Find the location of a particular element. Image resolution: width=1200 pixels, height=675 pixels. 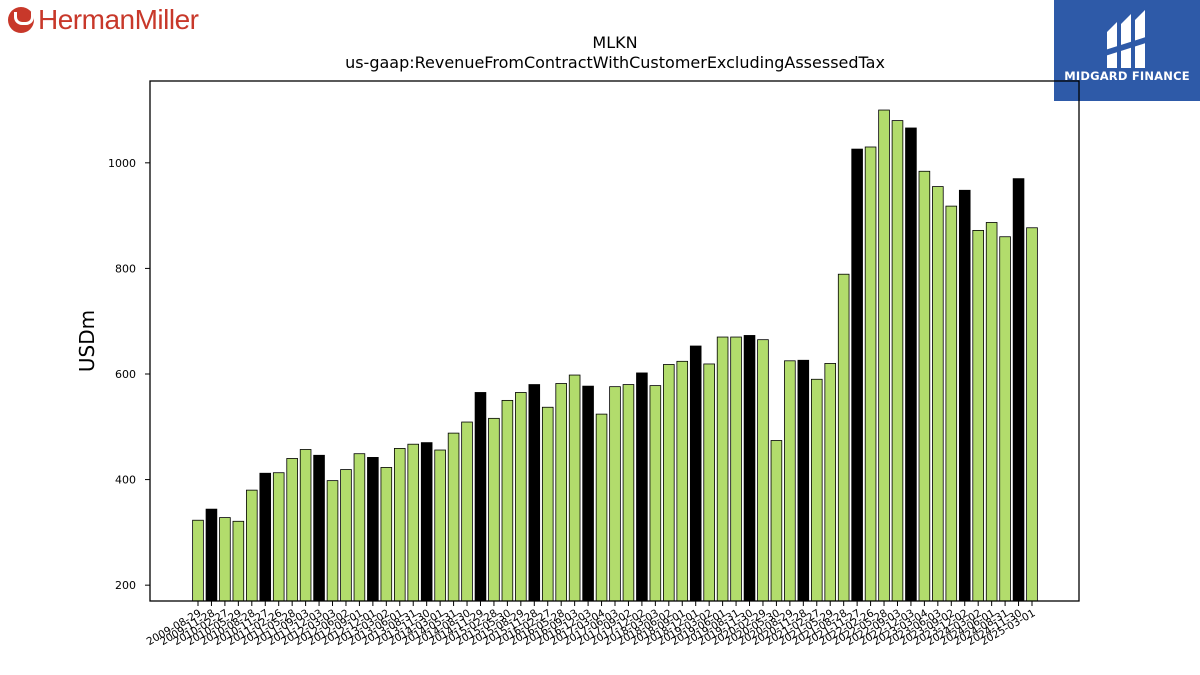

midgard-finance-logo: MIDGARD FINANCE is located at coordinates (1127, 50).